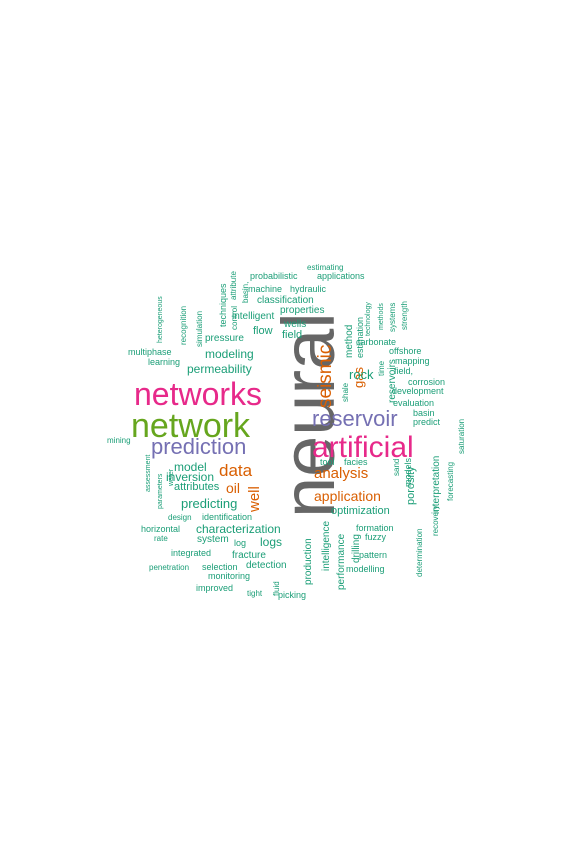 The image size is (576, 864). I want to click on word-systems: systems, so click(392, 317).